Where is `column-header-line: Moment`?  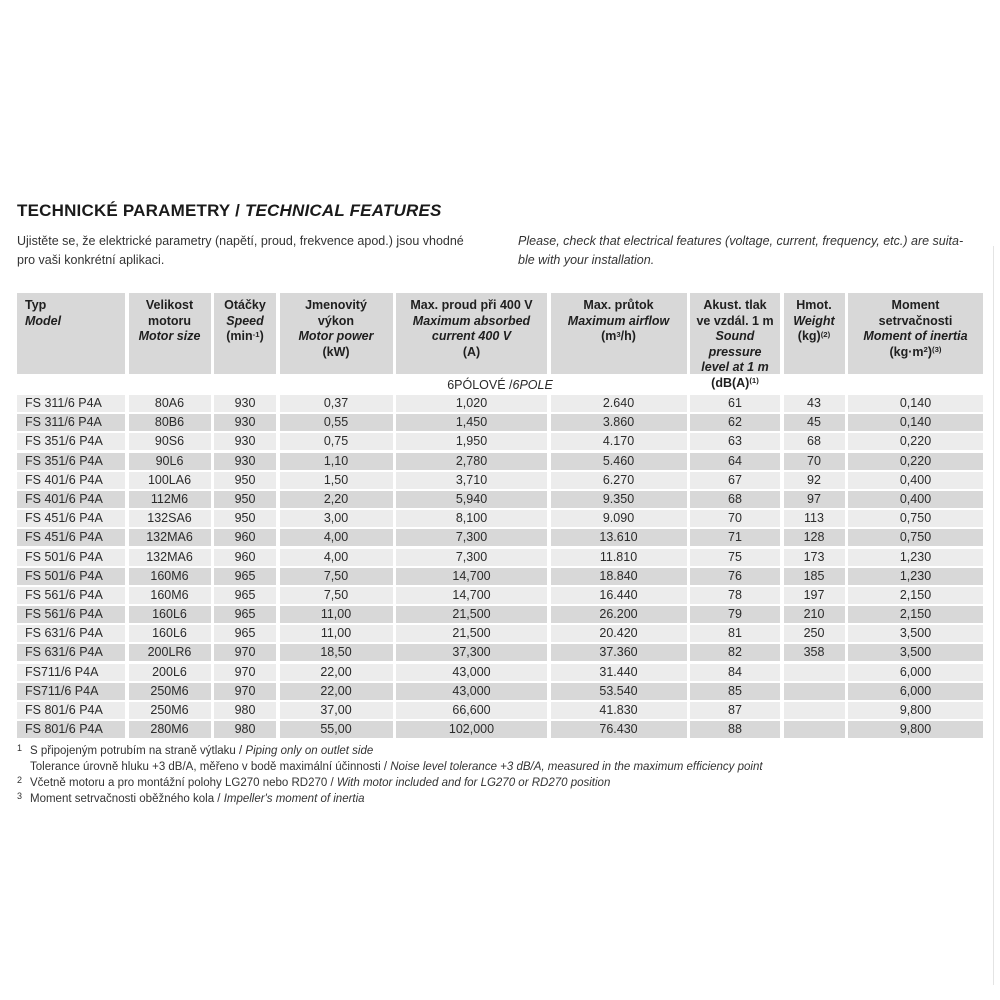
column-header-line: Moment is located at coordinates (915, 305).